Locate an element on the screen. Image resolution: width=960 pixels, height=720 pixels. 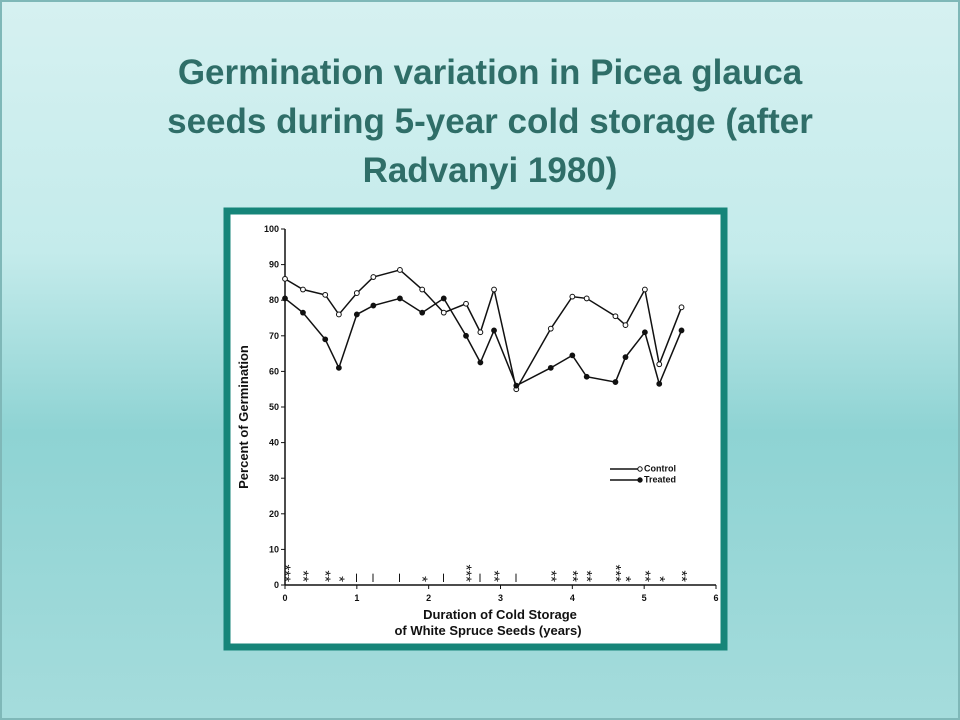
y-tick-label: 60 is located at coordinates (274, 371).